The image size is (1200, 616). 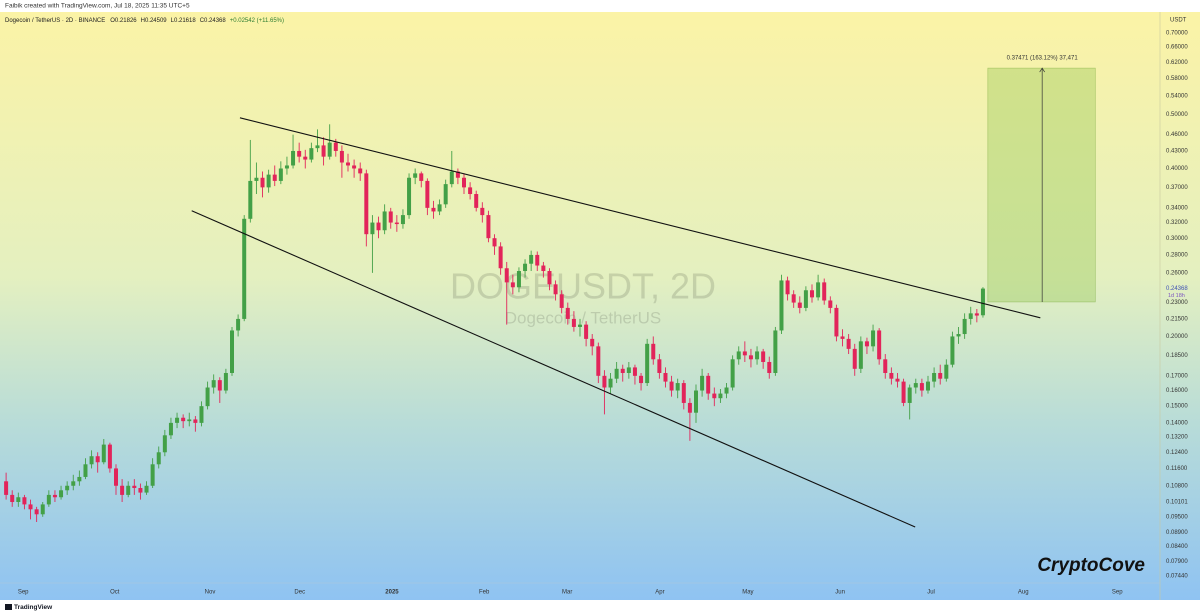 I want to click on signature: CryptoCove, so click(x=1091, y=565).